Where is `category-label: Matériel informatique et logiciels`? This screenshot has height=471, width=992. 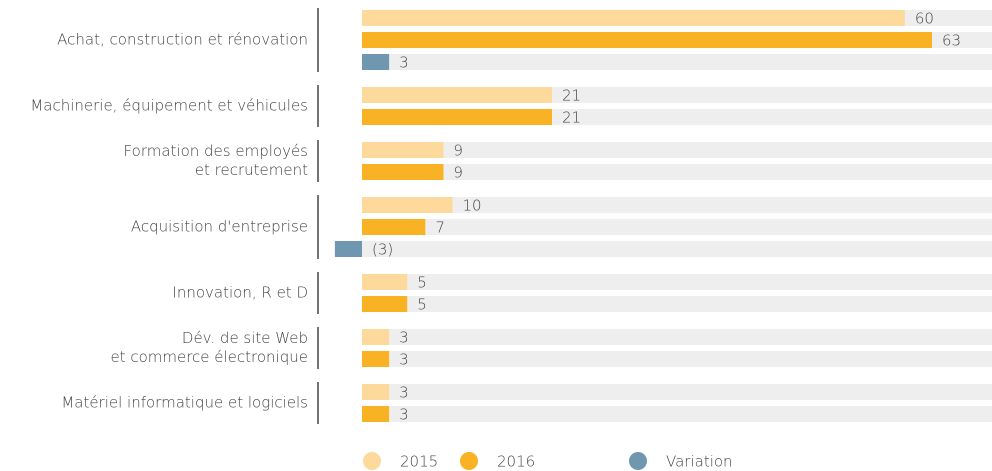
category-label: Matériel informatique et logiciels is located at coordinates (184, 402).